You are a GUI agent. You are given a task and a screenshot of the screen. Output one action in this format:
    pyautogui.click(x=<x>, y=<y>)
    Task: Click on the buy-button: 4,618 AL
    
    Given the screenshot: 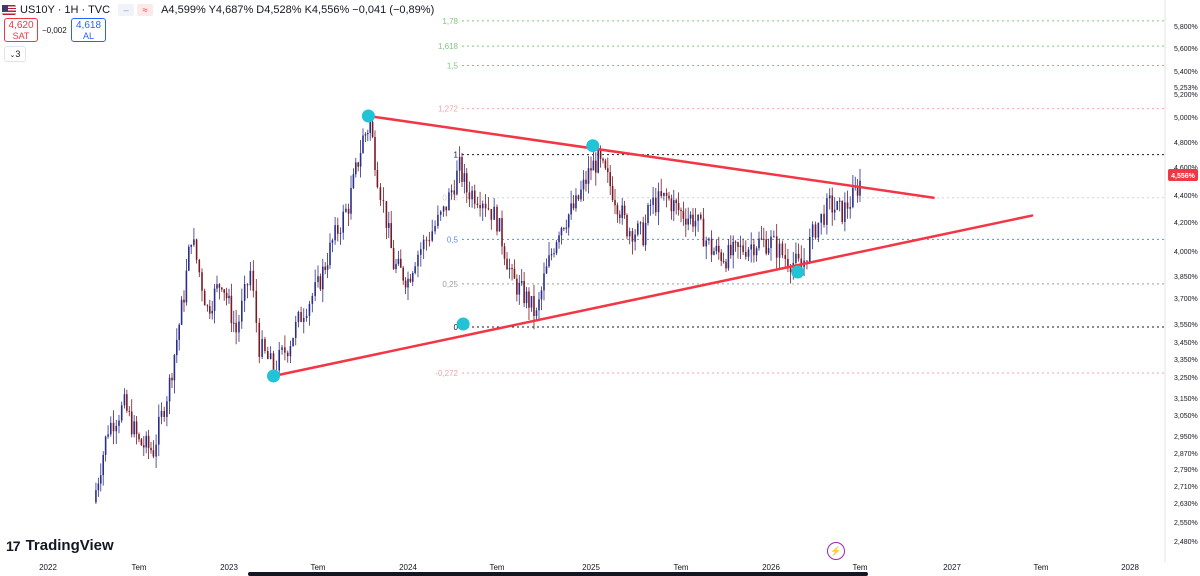 What is the action you would take?
    pyautogui.click(x=88, y=30)
    